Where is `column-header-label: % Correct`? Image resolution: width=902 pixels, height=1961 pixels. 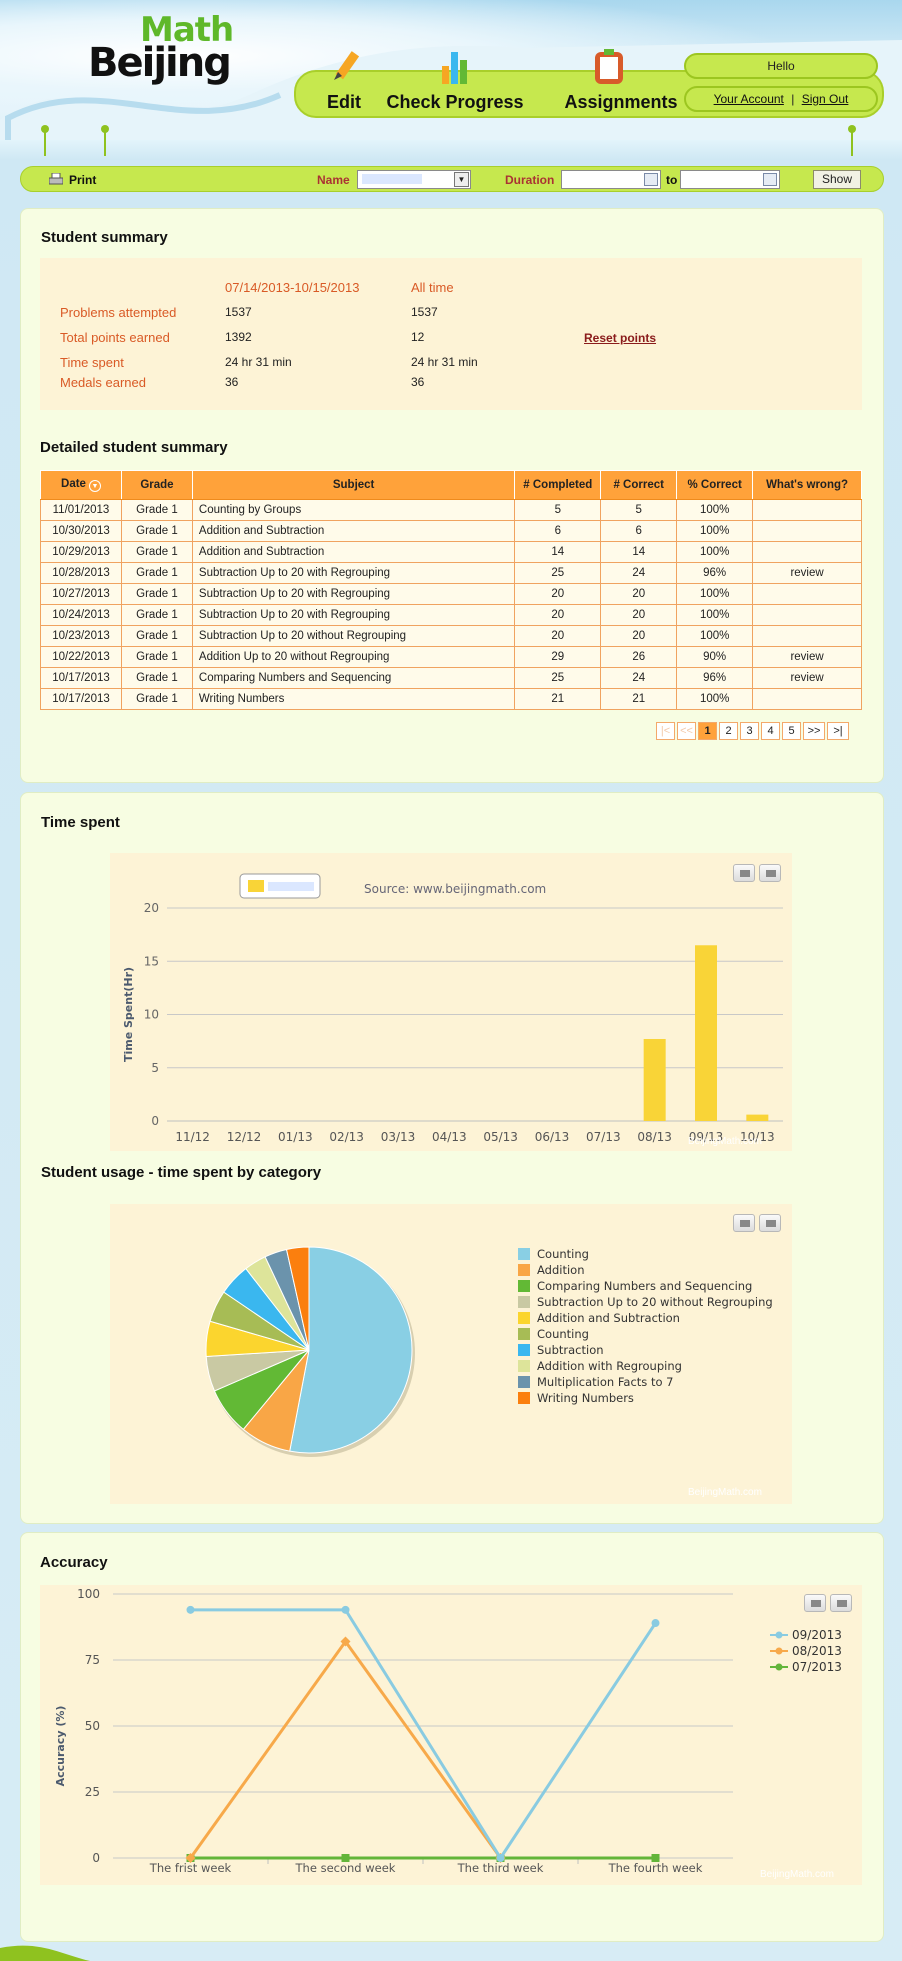
column-header-label: % Correct is located at coordinates (714, 485).